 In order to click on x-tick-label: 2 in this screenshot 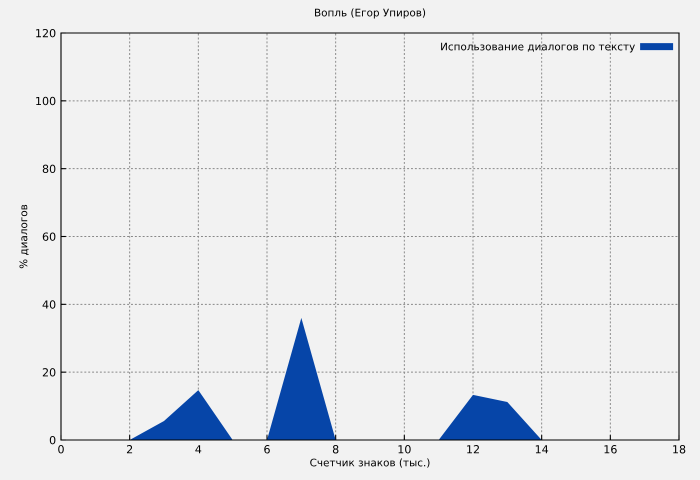, I will do `click(129, 449)`.